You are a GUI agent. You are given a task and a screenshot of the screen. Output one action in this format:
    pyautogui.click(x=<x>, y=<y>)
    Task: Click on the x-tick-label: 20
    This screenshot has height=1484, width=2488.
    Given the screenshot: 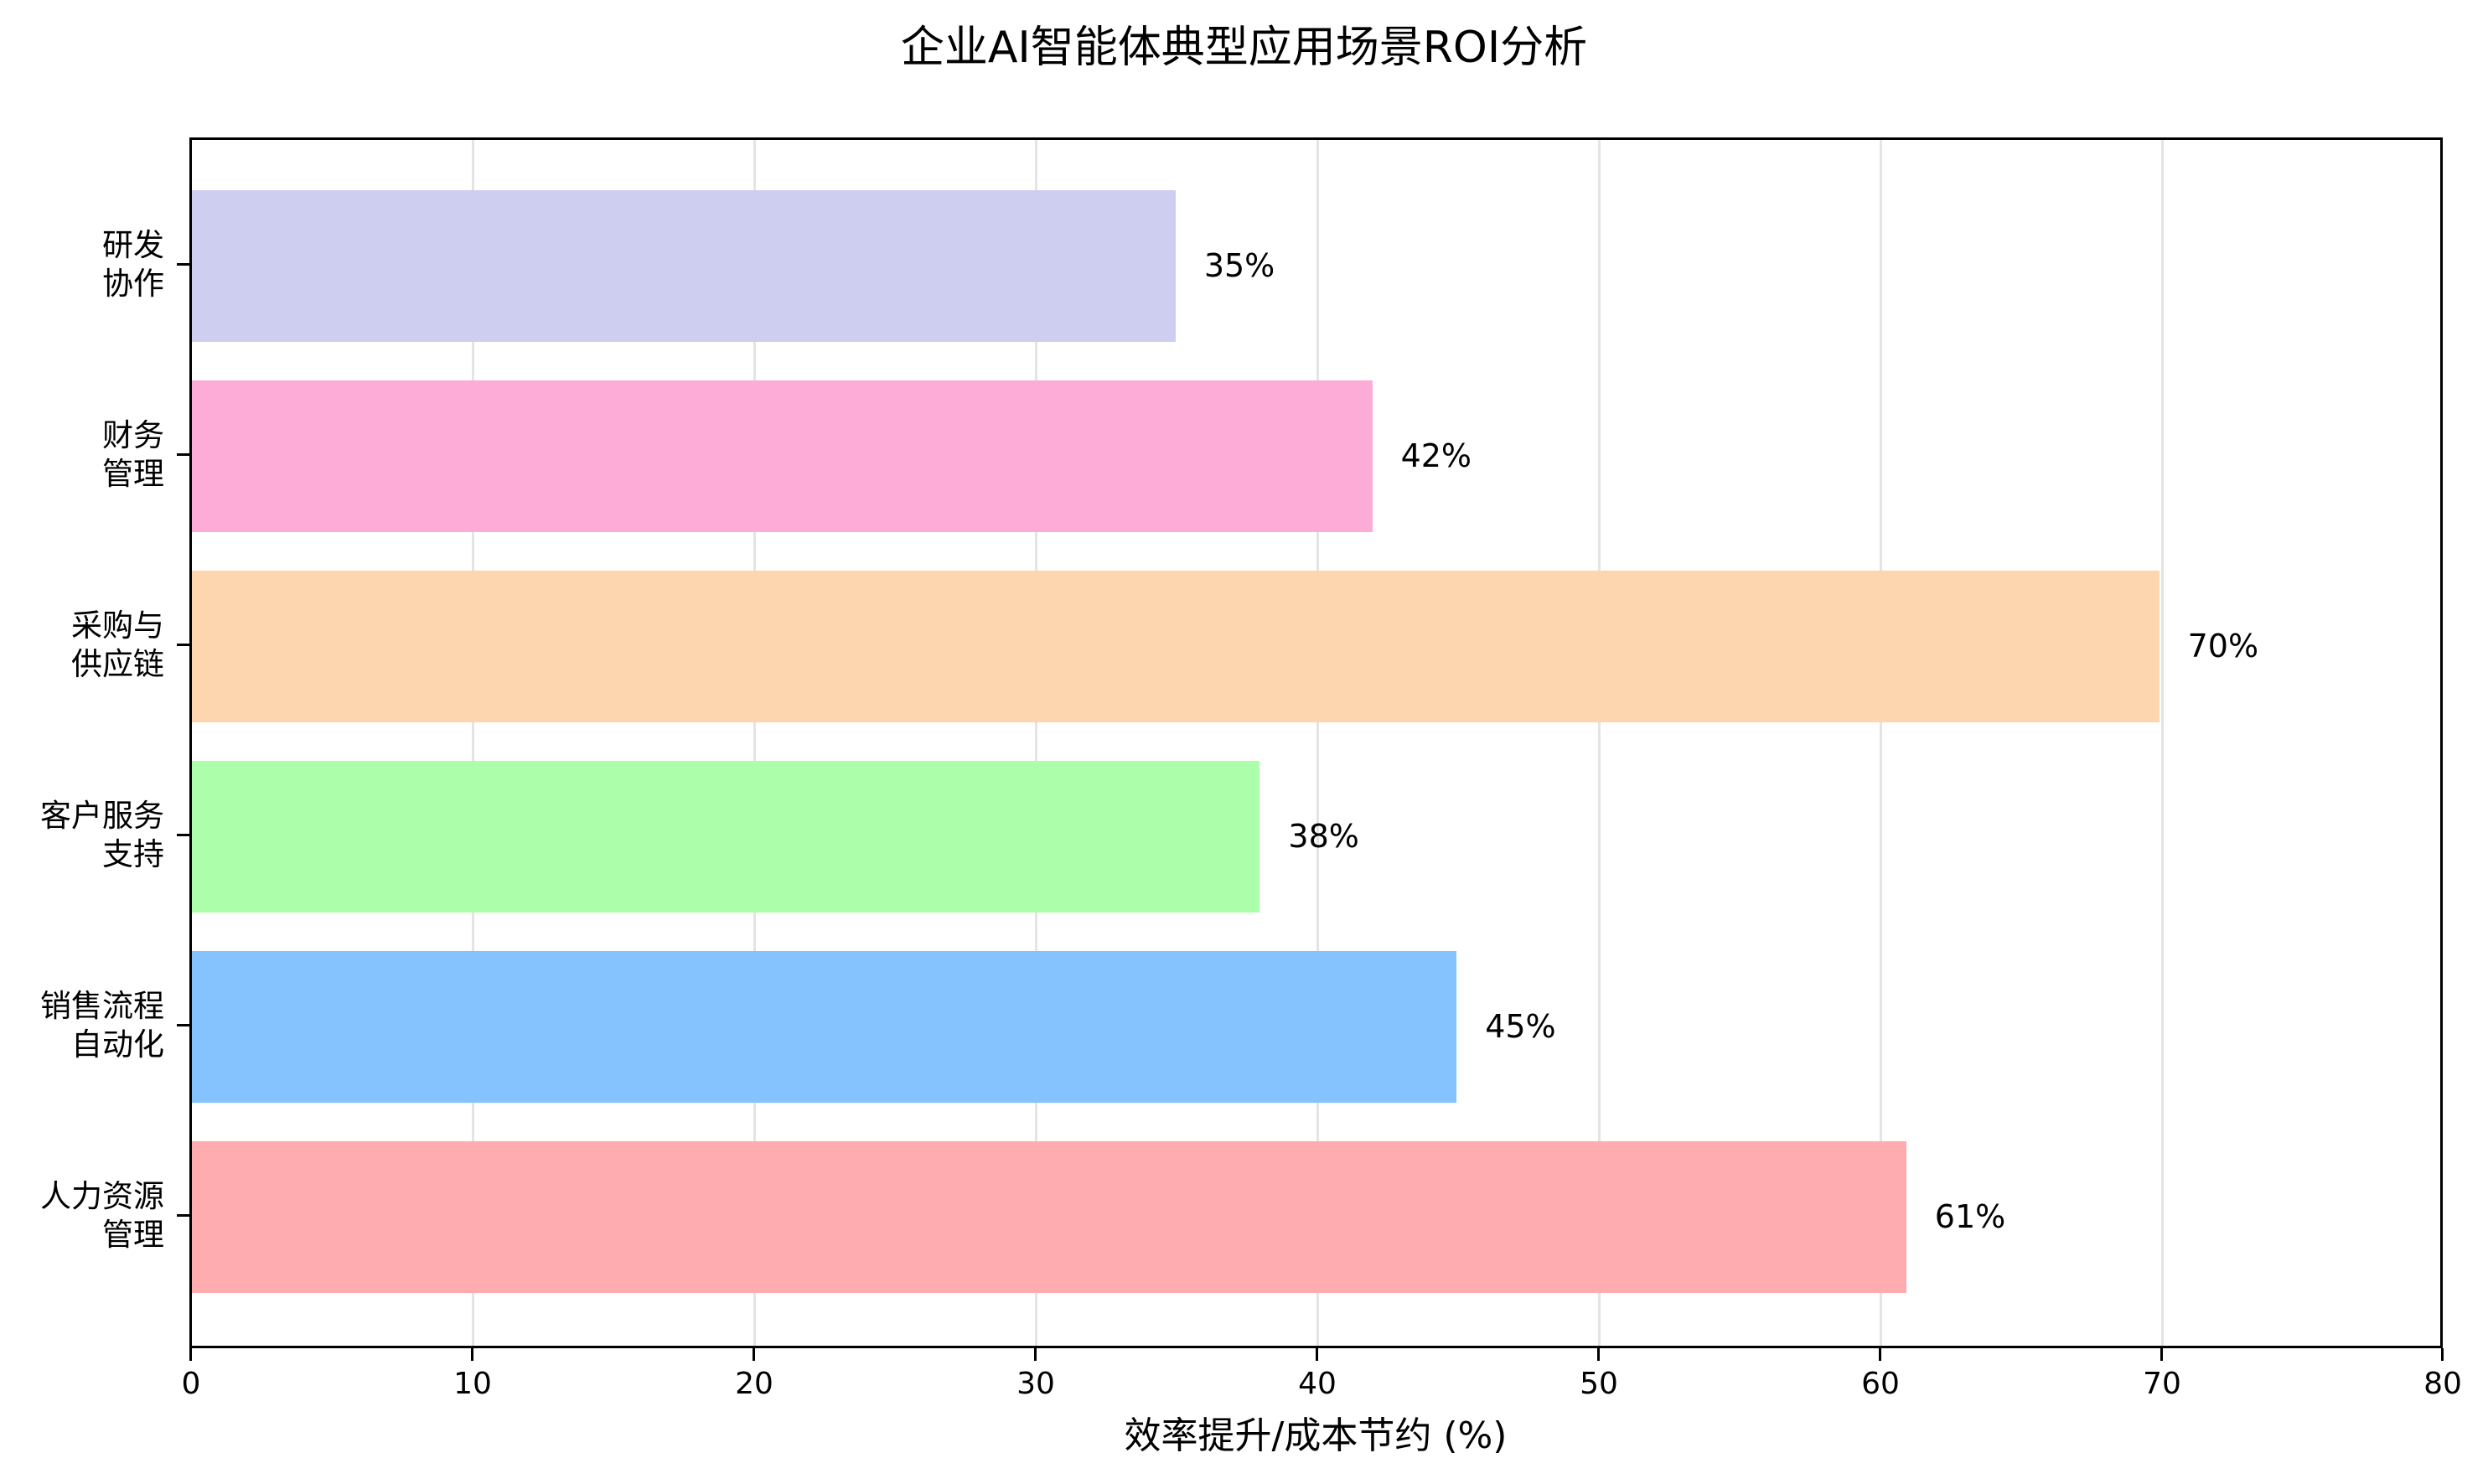 What is the action you would take?
    pyautogui.click(x=754, y=1384)
    